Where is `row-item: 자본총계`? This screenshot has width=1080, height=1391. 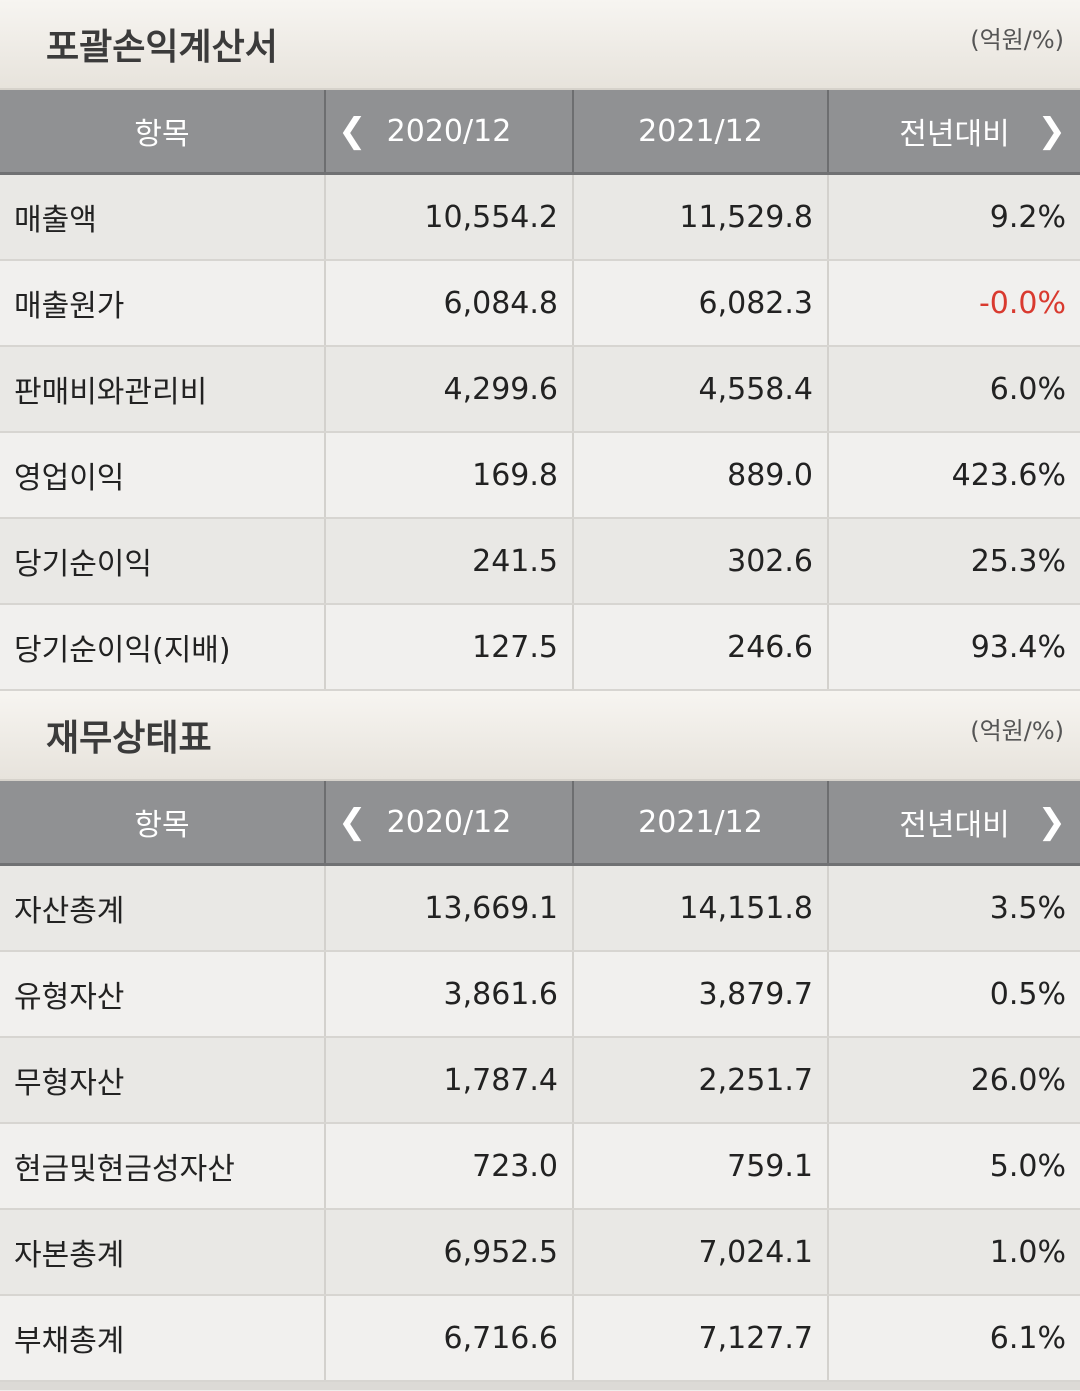 row-item: 자본총계 is located at coordinates (162, 1252).